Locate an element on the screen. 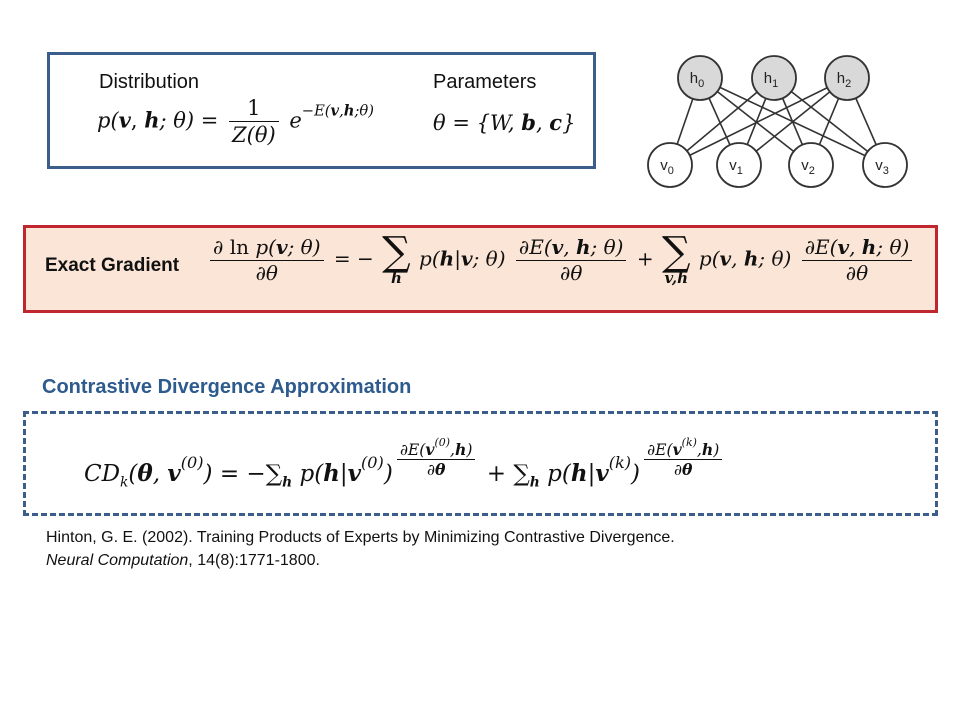 This screenshot has height=720, width=960. visible-node-v1: v1 is located at coordinates (739, 165).